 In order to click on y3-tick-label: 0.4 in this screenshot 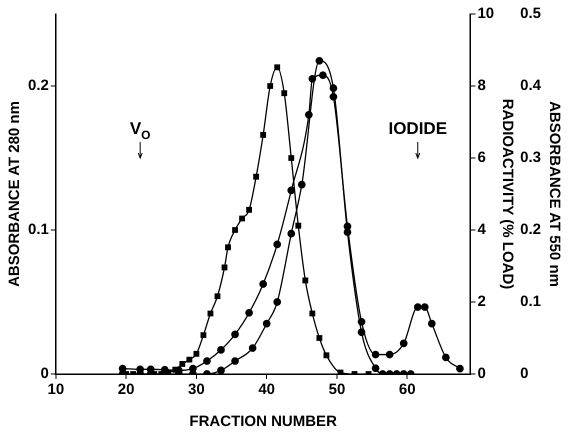, I will do `click(531, 85)`.